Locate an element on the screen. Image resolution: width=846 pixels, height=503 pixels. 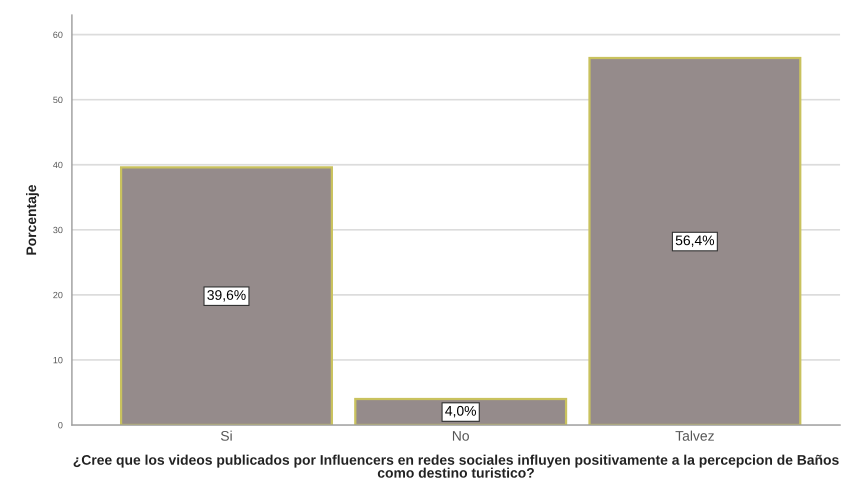
y-tick-label: 40 is located at coordinates (58, 165).